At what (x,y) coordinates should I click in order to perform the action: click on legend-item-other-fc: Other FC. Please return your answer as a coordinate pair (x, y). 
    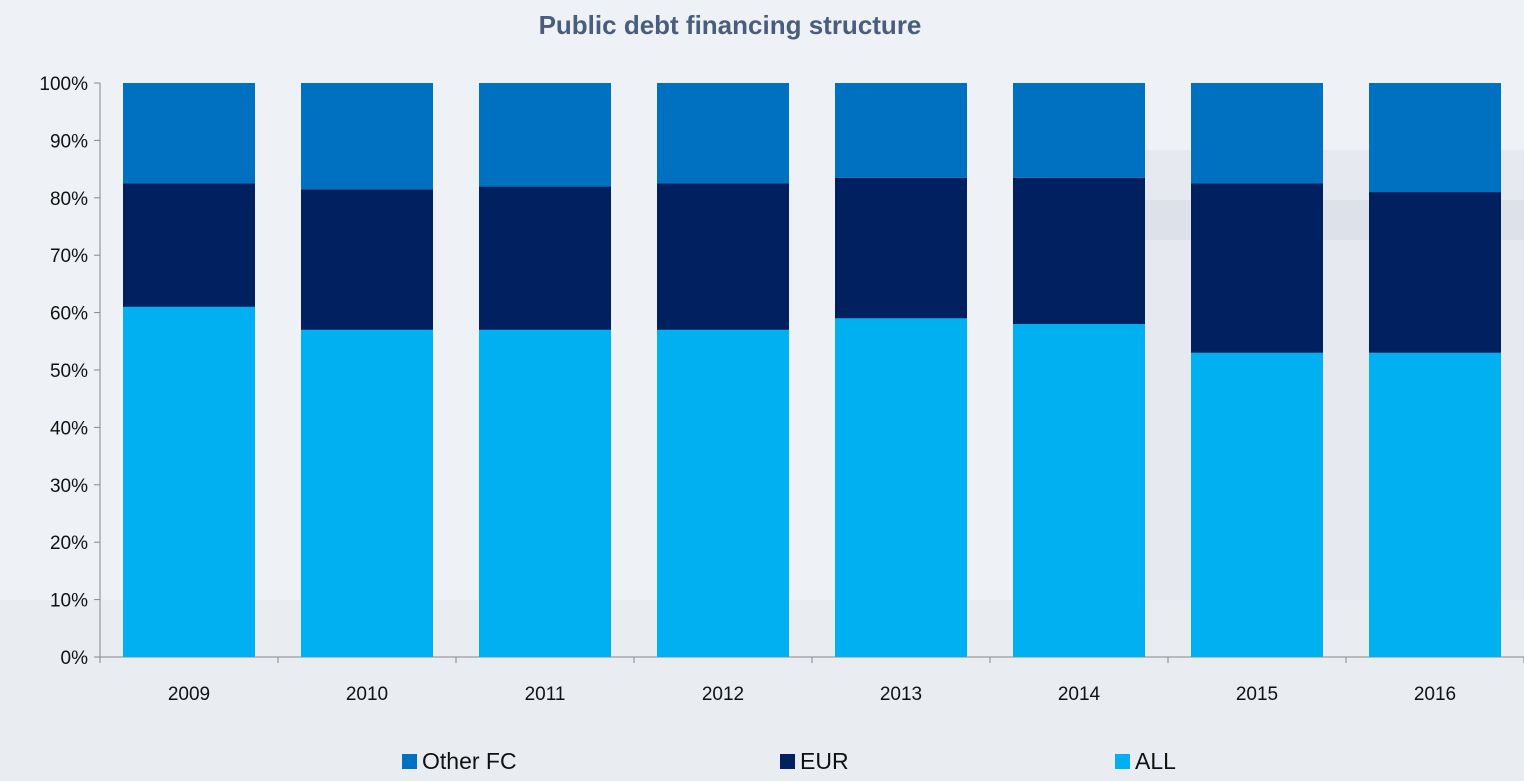
    Looking at the image, I should click on (459, 761).